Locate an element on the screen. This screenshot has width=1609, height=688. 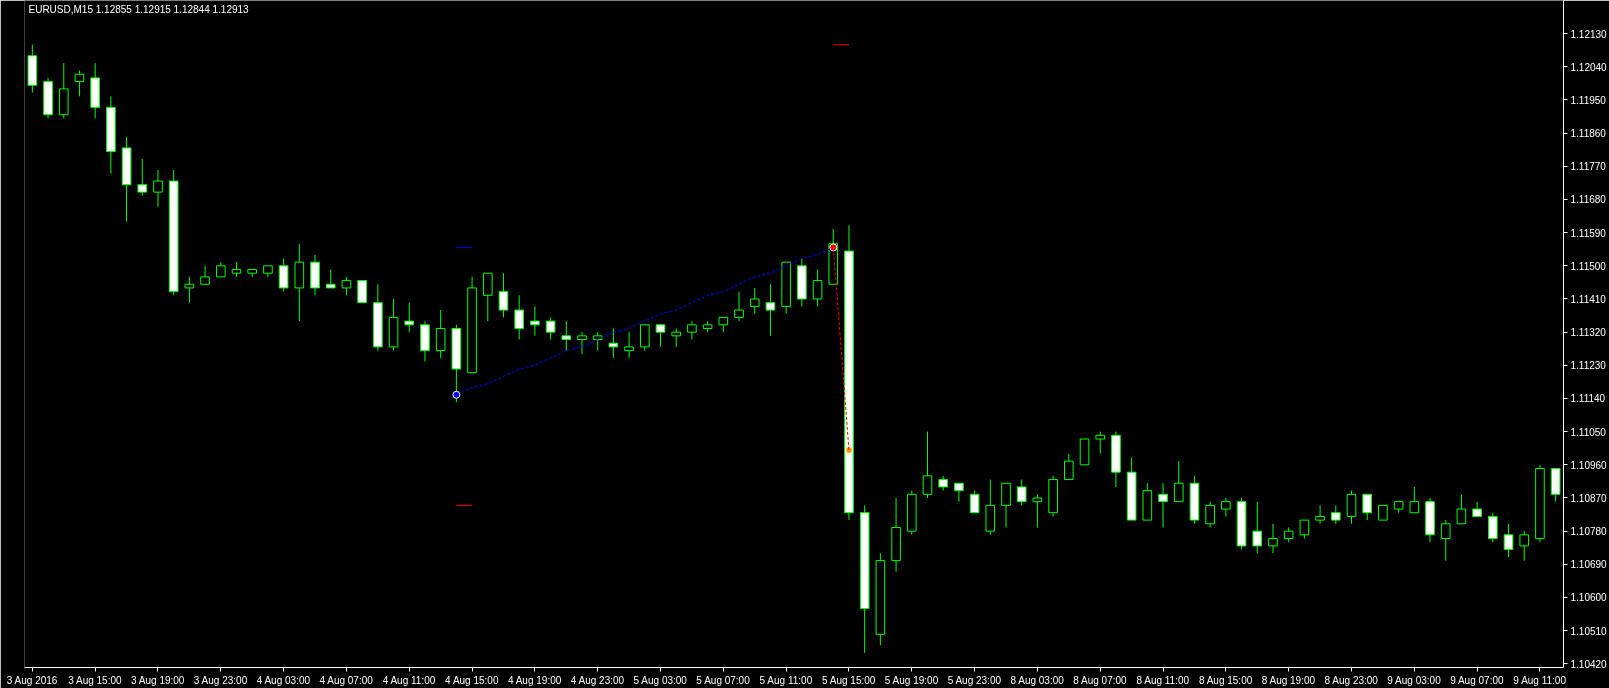
x-tick-label: 4 Aug 15:00 is located at coordinates (472, 680).